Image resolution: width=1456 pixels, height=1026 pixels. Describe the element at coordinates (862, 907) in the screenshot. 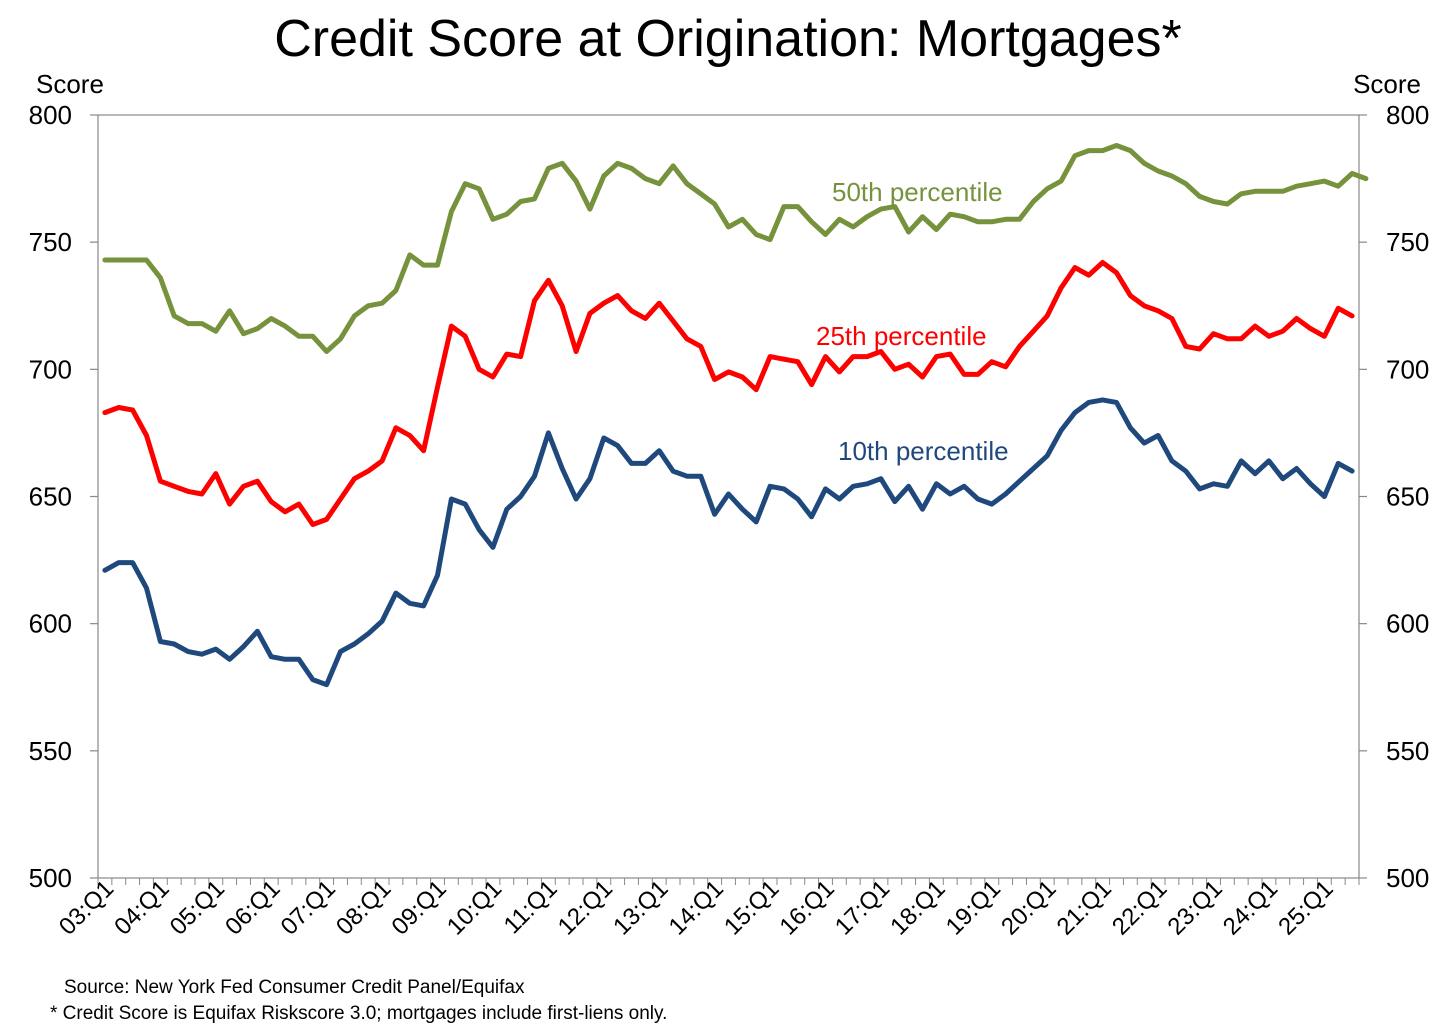

I see `x-tick-label: 17:Q1` at that location.